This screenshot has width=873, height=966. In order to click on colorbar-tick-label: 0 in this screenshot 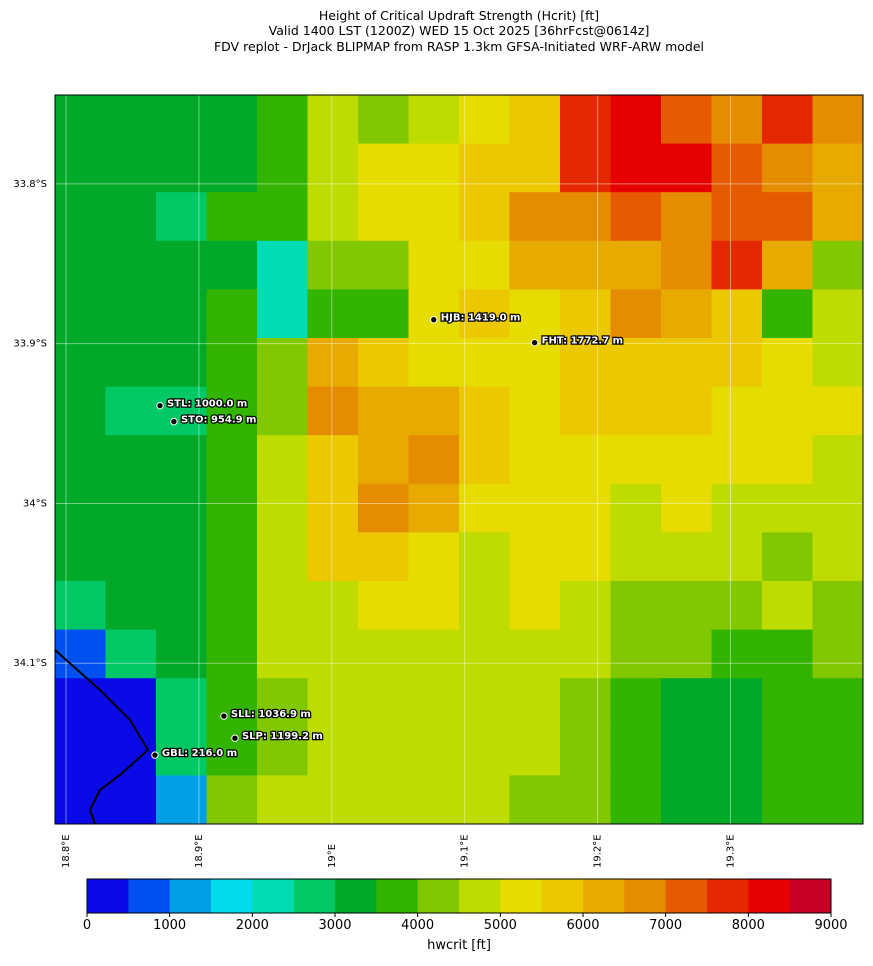, I will do `click(87, 925)`.